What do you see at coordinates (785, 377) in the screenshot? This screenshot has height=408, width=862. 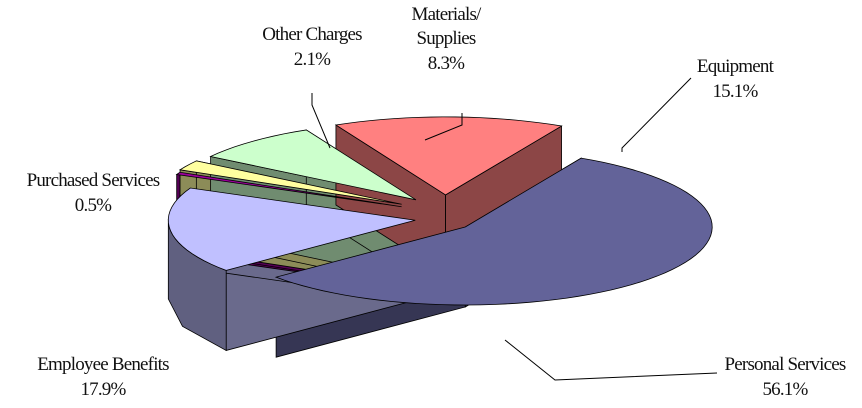 I see `label-personal-services: Personal Services 56.1%` at bounding box center [785, 377].